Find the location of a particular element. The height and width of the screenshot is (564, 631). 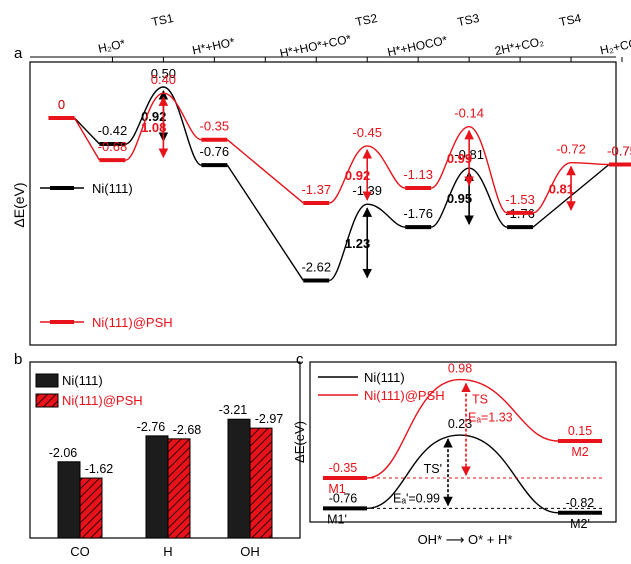

level-label: -1.76 is located at coordinates (418, 213).